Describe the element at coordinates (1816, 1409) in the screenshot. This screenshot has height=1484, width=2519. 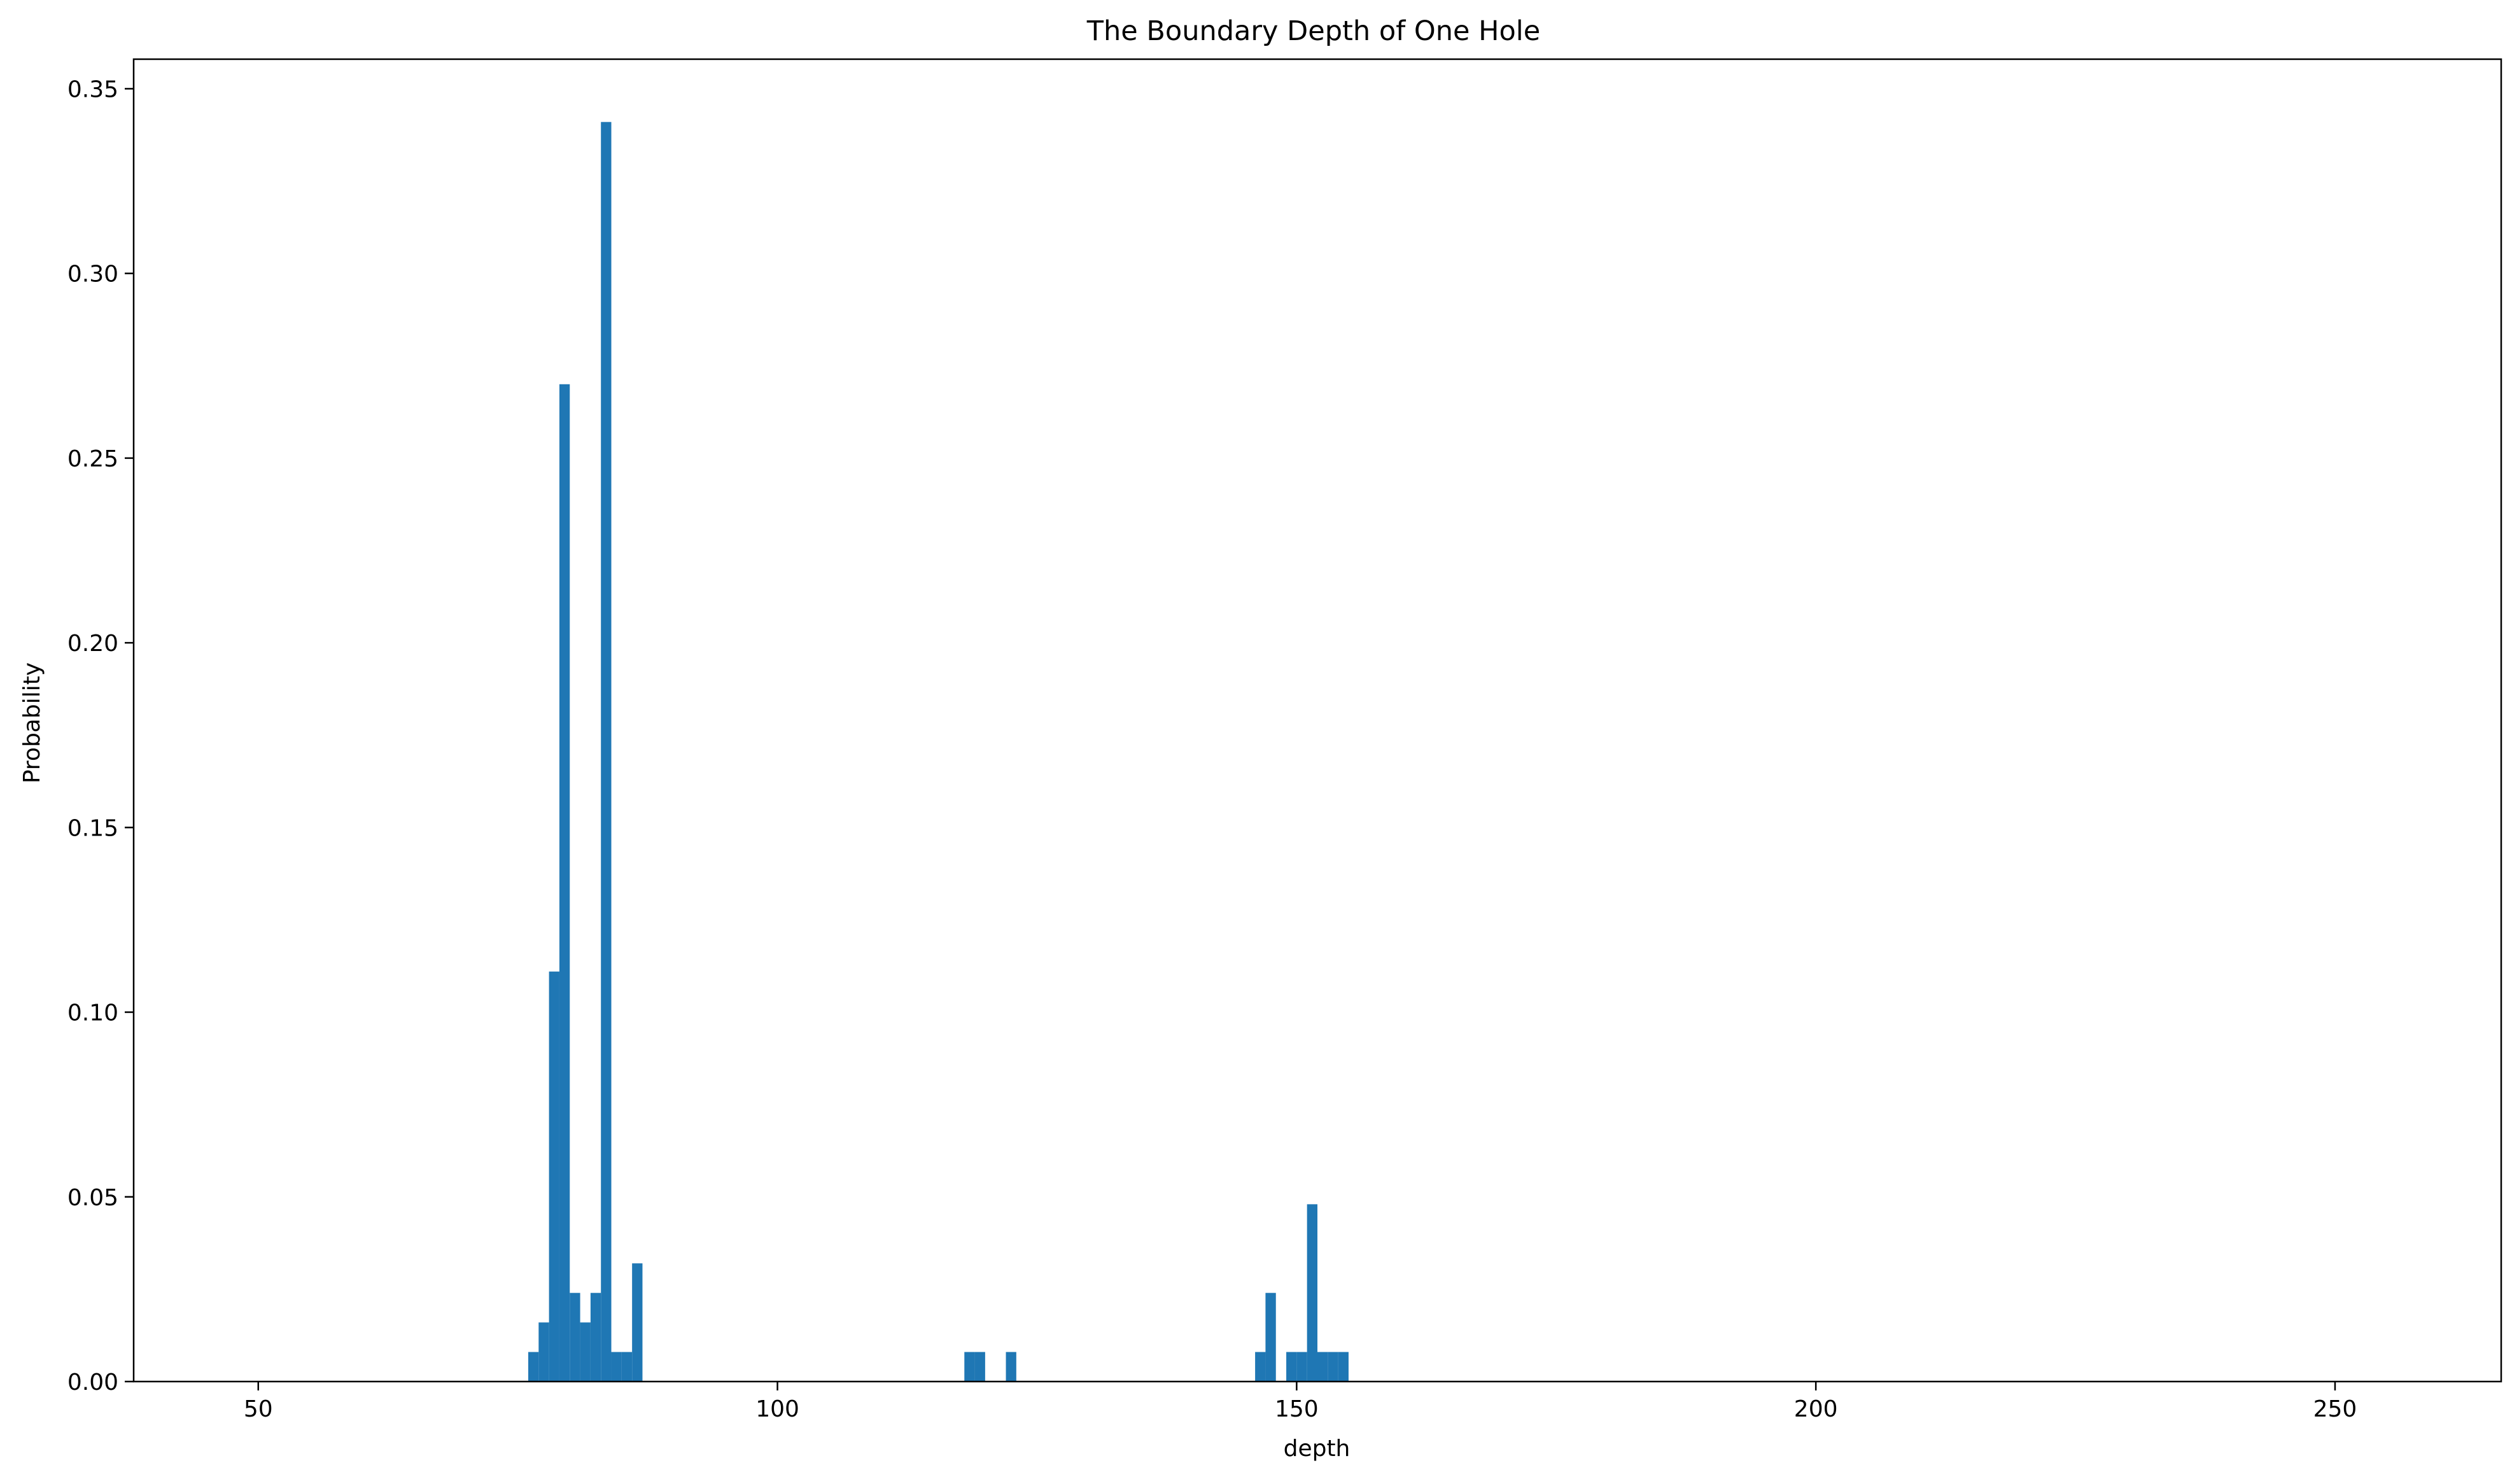
I see `x-tick-label: 200` at that location.